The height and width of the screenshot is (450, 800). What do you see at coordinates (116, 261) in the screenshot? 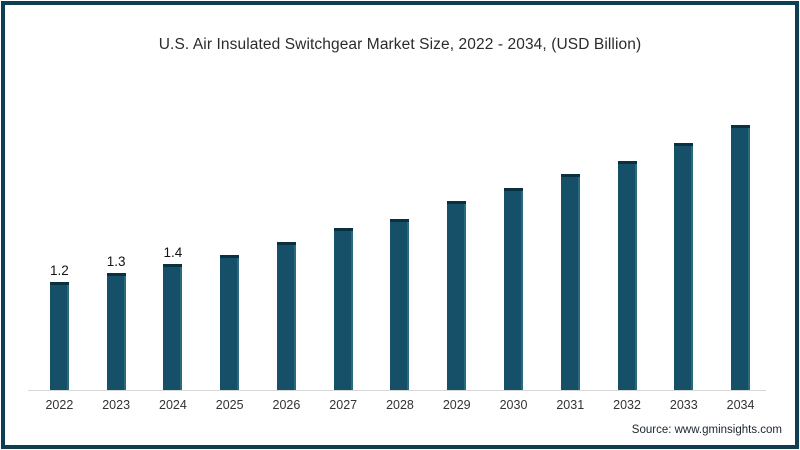
I see `bar-value-label: 1.3` at bounding box center [116, 261].